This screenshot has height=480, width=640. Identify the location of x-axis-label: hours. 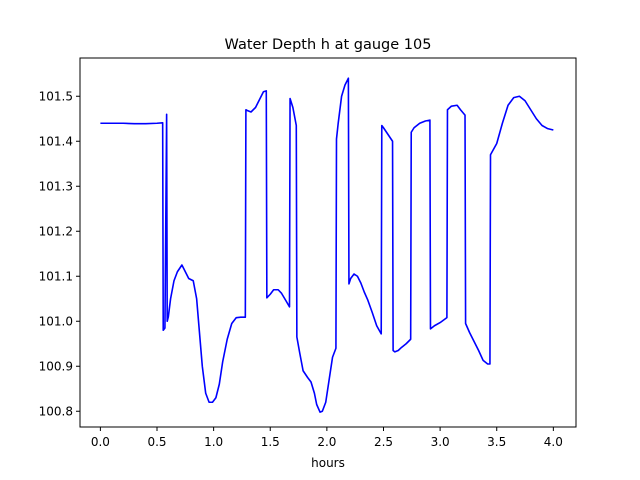
(328, 463).